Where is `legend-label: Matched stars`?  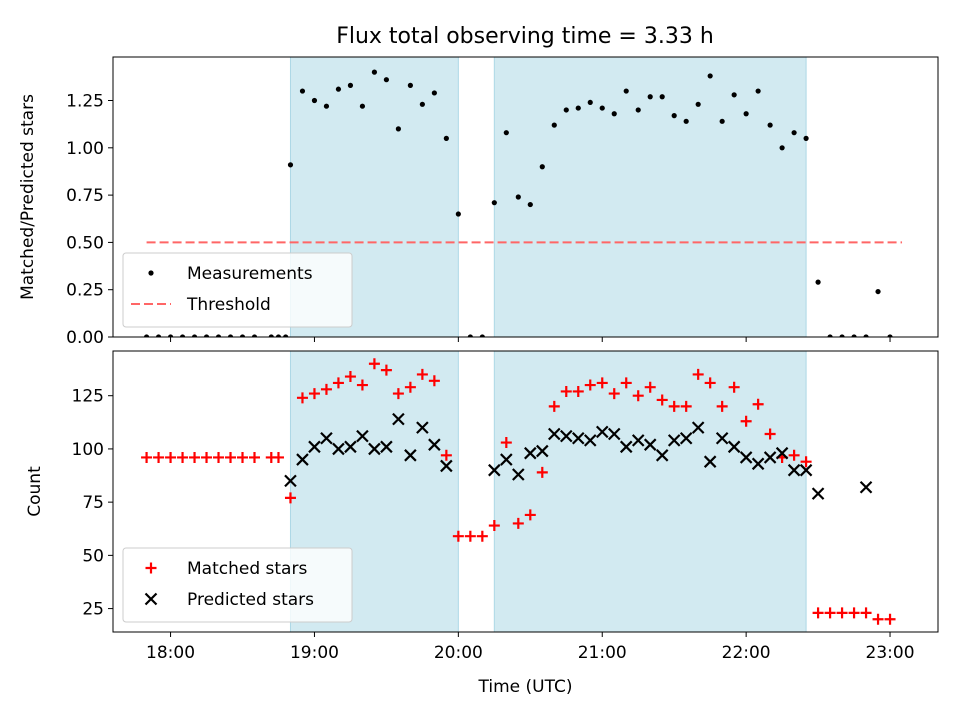 legend-label: Matched stars is located at coordinates (247, 569).